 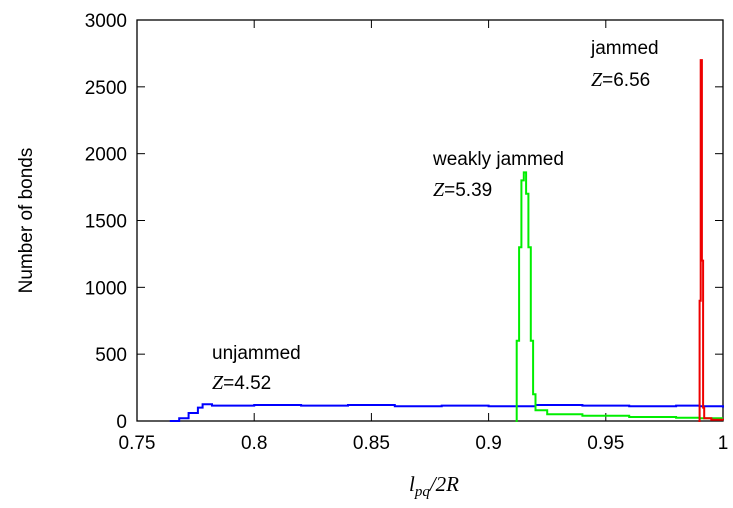 I want to click on annotation-jammed-label: jammed, so click(x=624, y=48).